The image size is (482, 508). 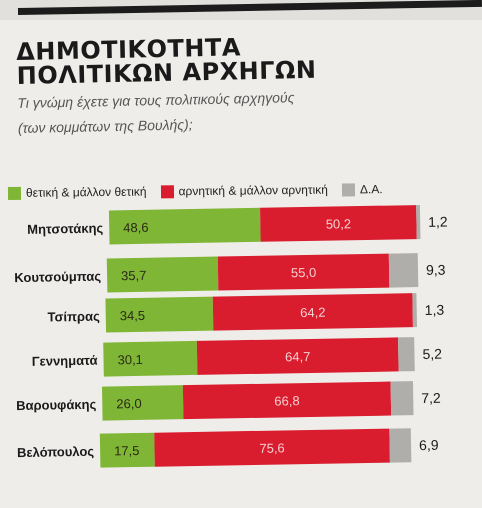 What do you see at coordinates (371, 189) in the screenshot?
I see `legend-label-dk: Δ.Α.` at bounding box center [371, 189].